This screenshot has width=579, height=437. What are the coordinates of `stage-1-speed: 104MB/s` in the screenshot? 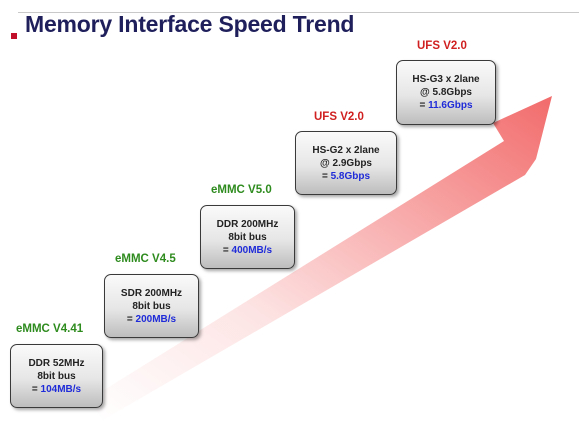 It's located at (61, 389).